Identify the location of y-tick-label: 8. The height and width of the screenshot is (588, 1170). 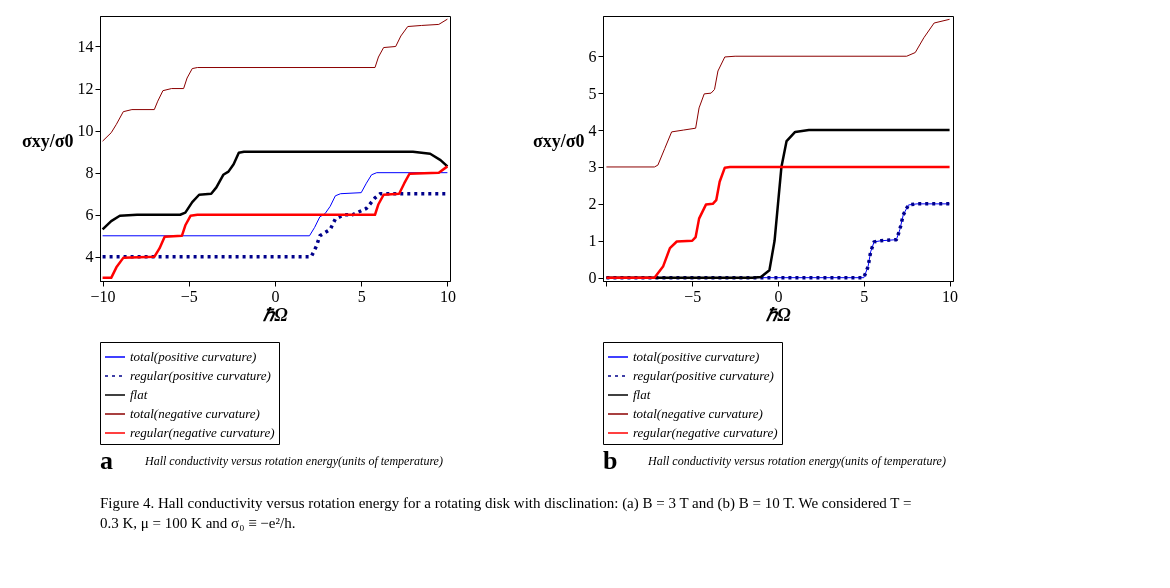
(89, 173).